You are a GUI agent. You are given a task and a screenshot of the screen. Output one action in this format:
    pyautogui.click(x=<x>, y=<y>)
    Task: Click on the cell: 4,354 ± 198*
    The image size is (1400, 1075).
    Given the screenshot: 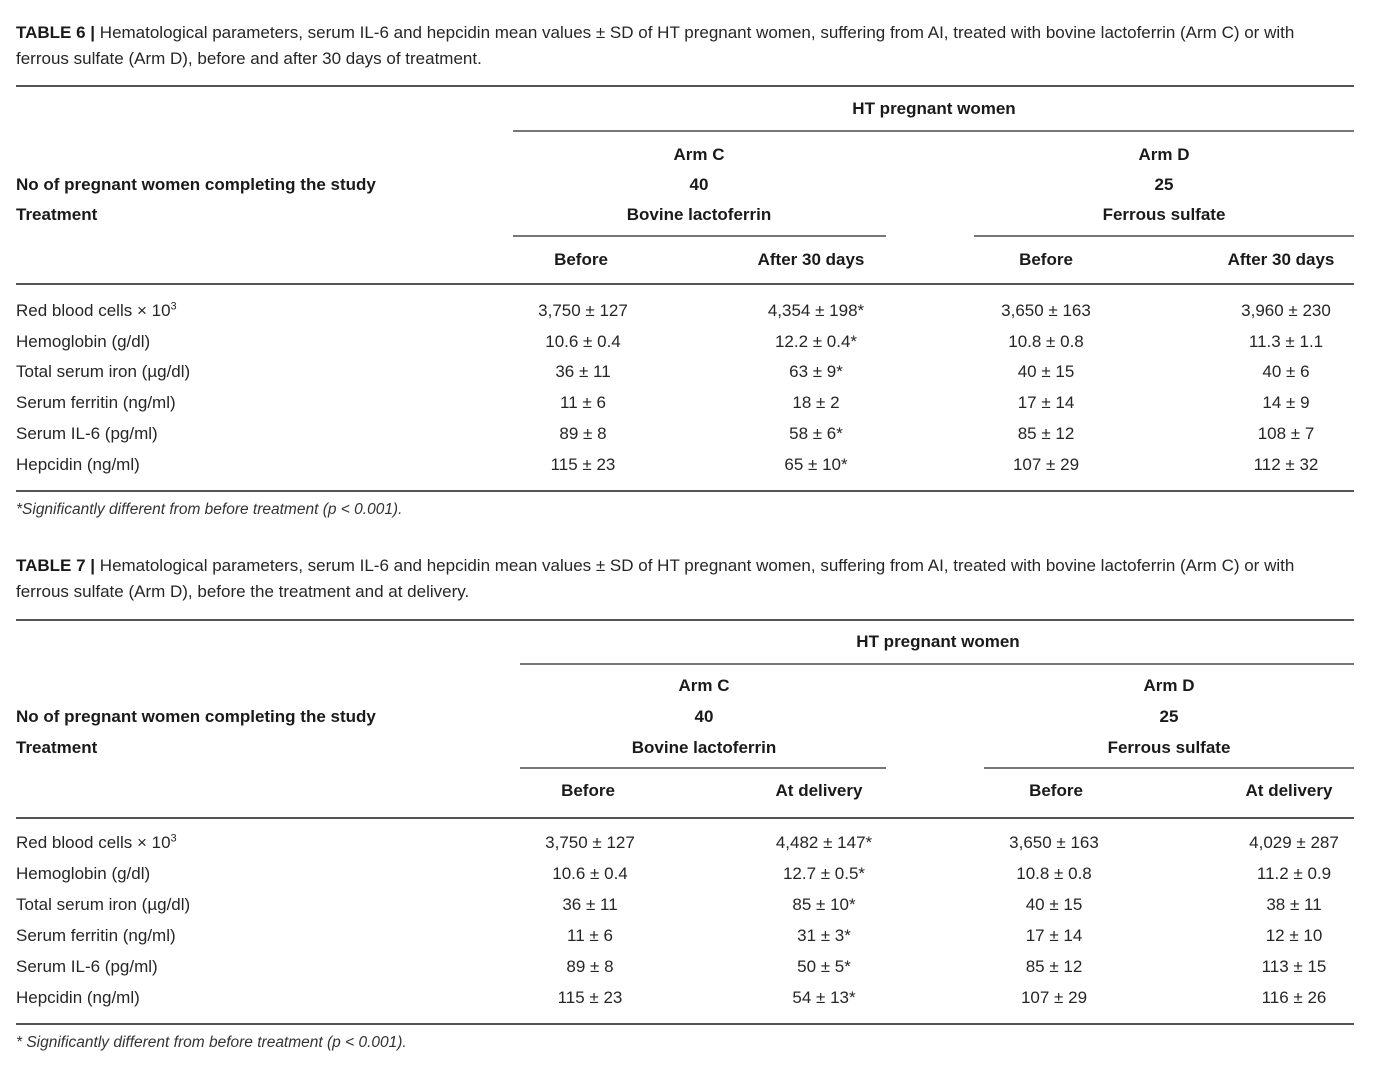 What is the action you would take?
    pyautogui.click(x=816, y=310)
    